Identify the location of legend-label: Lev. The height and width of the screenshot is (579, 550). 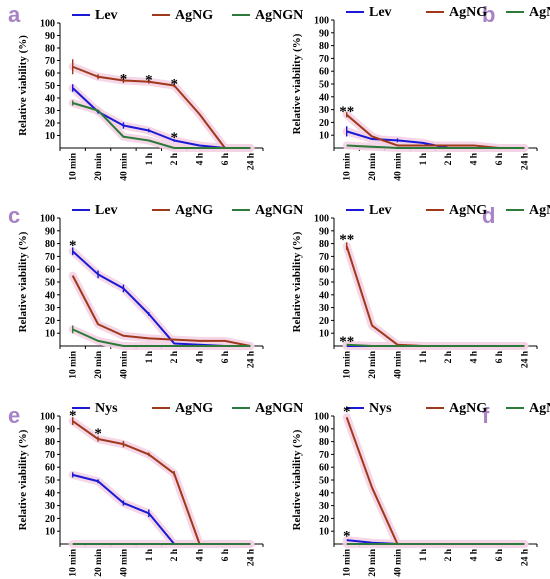
(380, 210).